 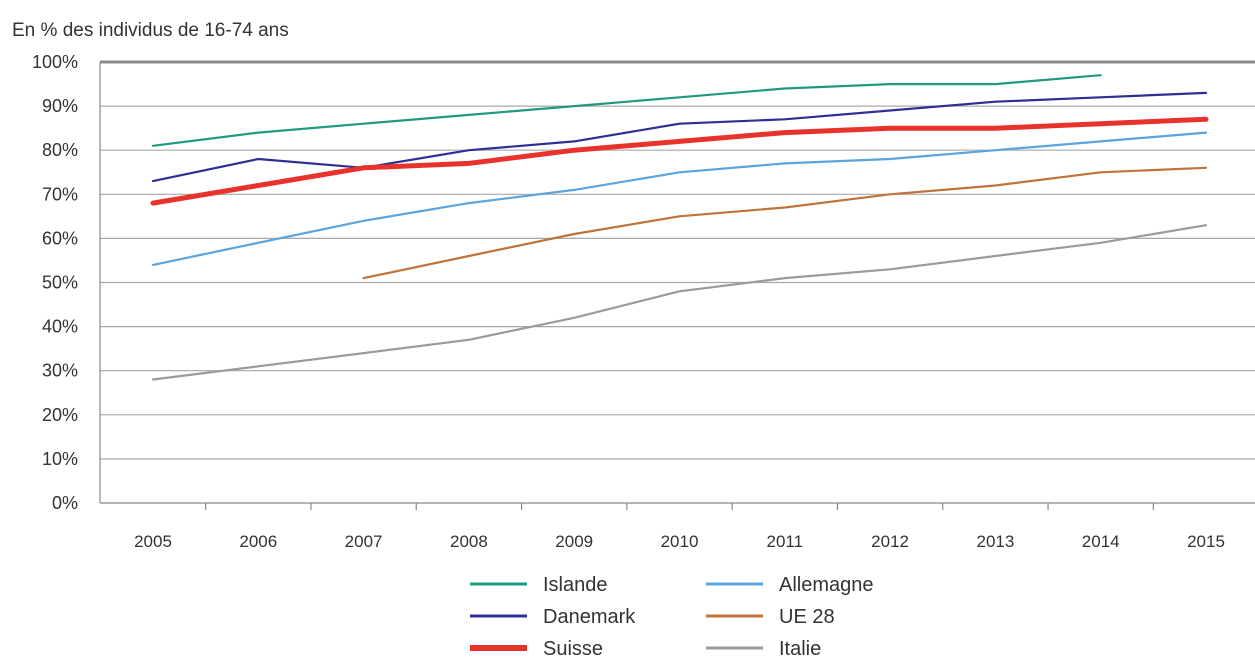 What do you see at coordinates (807, 617) in the screenshot?
I see `legend-label-ue-28: UE 28` at bounding box center [807, 617].